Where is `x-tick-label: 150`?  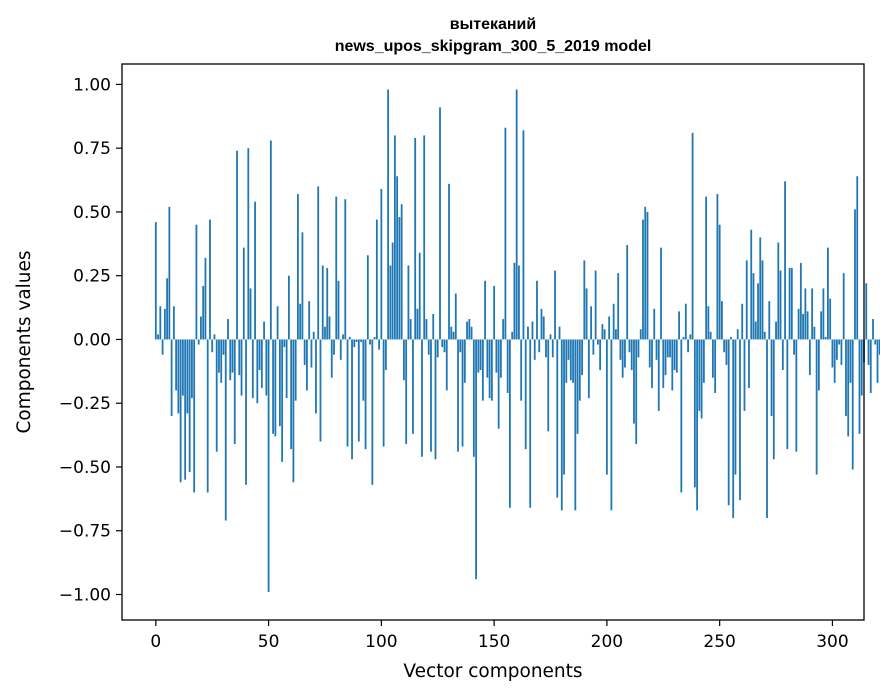
x-tick-label: 150 is located at coordinates (494, 642).